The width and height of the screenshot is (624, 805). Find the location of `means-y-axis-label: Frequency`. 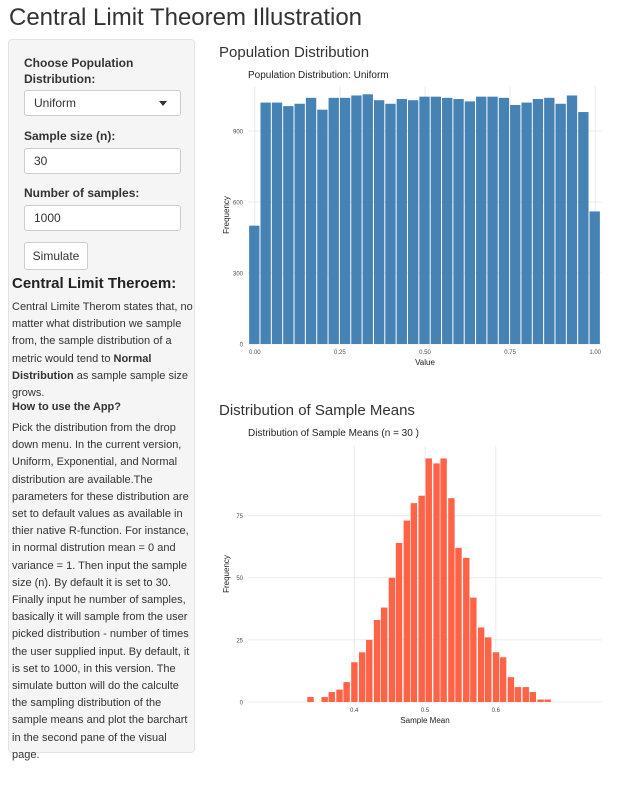

means-y-axis-label: Frequency is located at coordinates (226, 574).